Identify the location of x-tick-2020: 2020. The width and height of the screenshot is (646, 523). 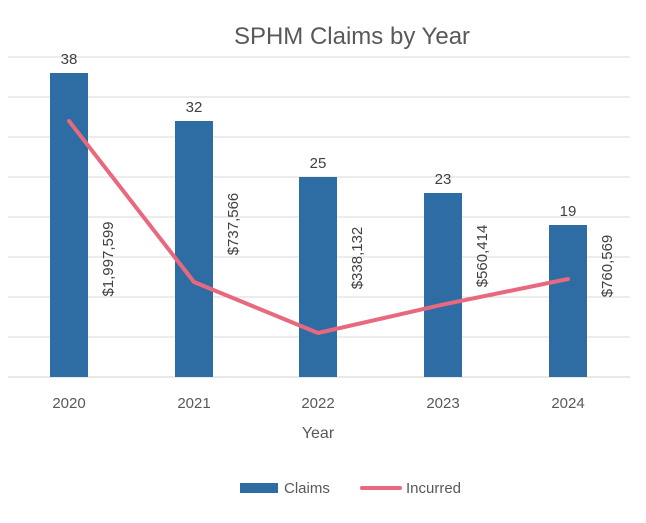
(68, 403).